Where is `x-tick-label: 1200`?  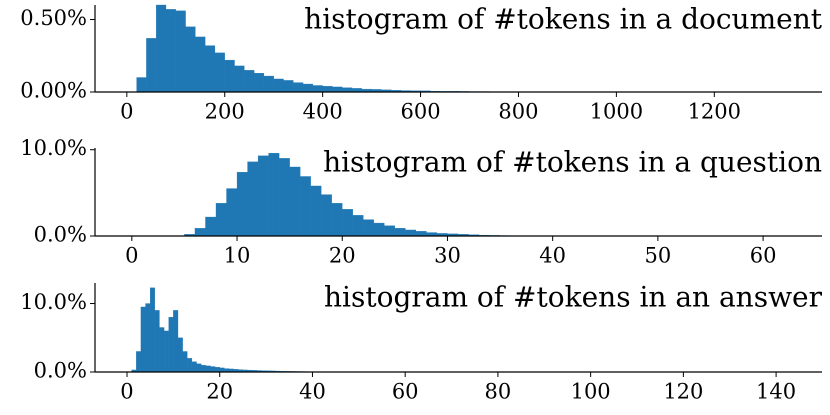 x-tick-label: 1200 is located at coordinates (714, 112).